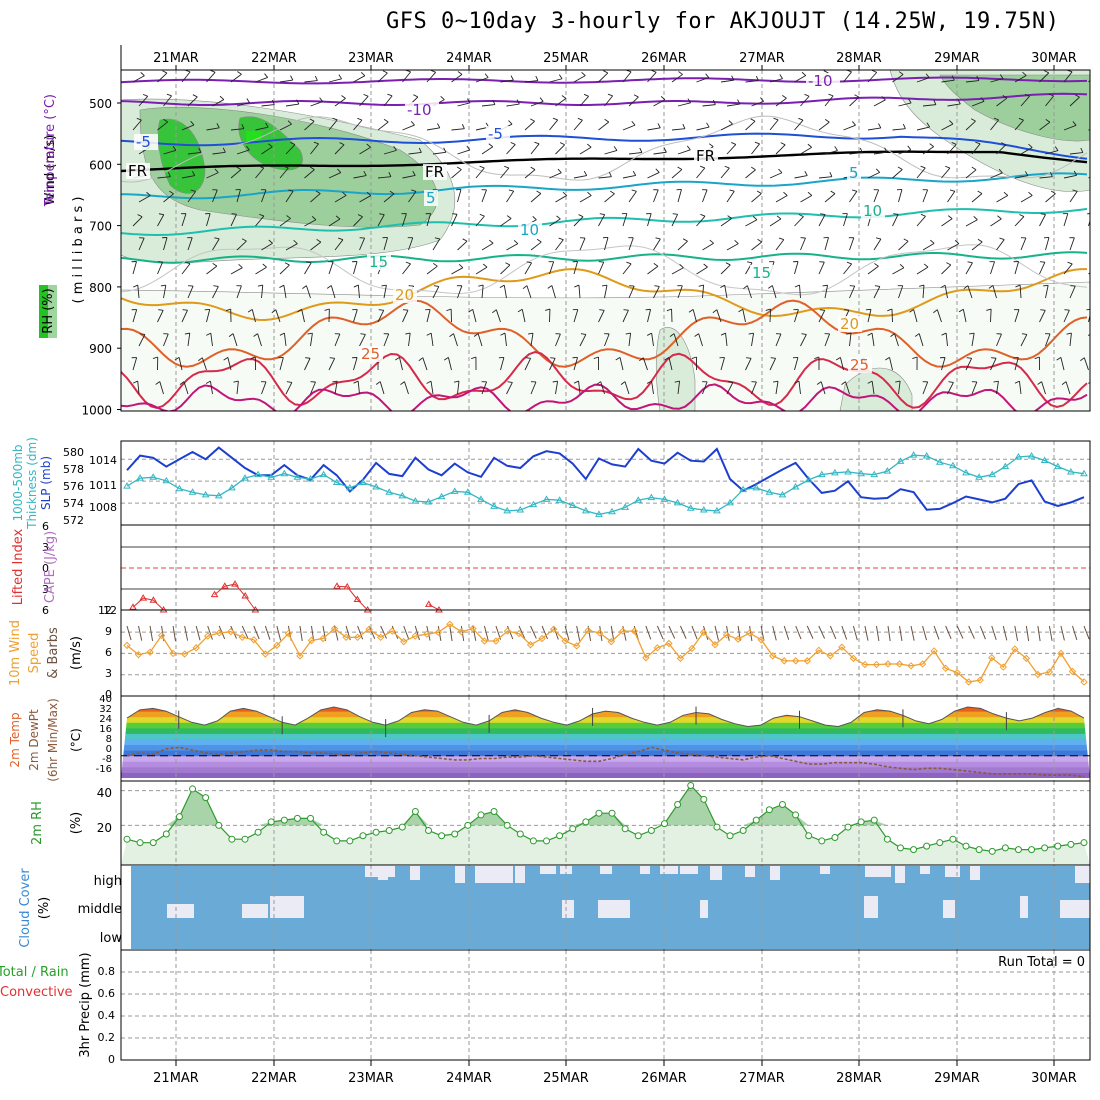 The image size is (1100, 1100). Describe the element at coordinates (45, 568) in the screenshot. I see `li-tick-label: 0` at that location.